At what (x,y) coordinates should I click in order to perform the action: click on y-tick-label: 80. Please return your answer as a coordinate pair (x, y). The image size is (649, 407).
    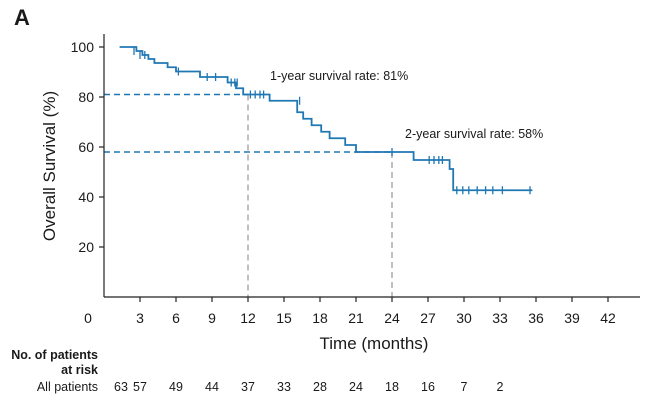
    Looking at the image, I should click on (86, 97).